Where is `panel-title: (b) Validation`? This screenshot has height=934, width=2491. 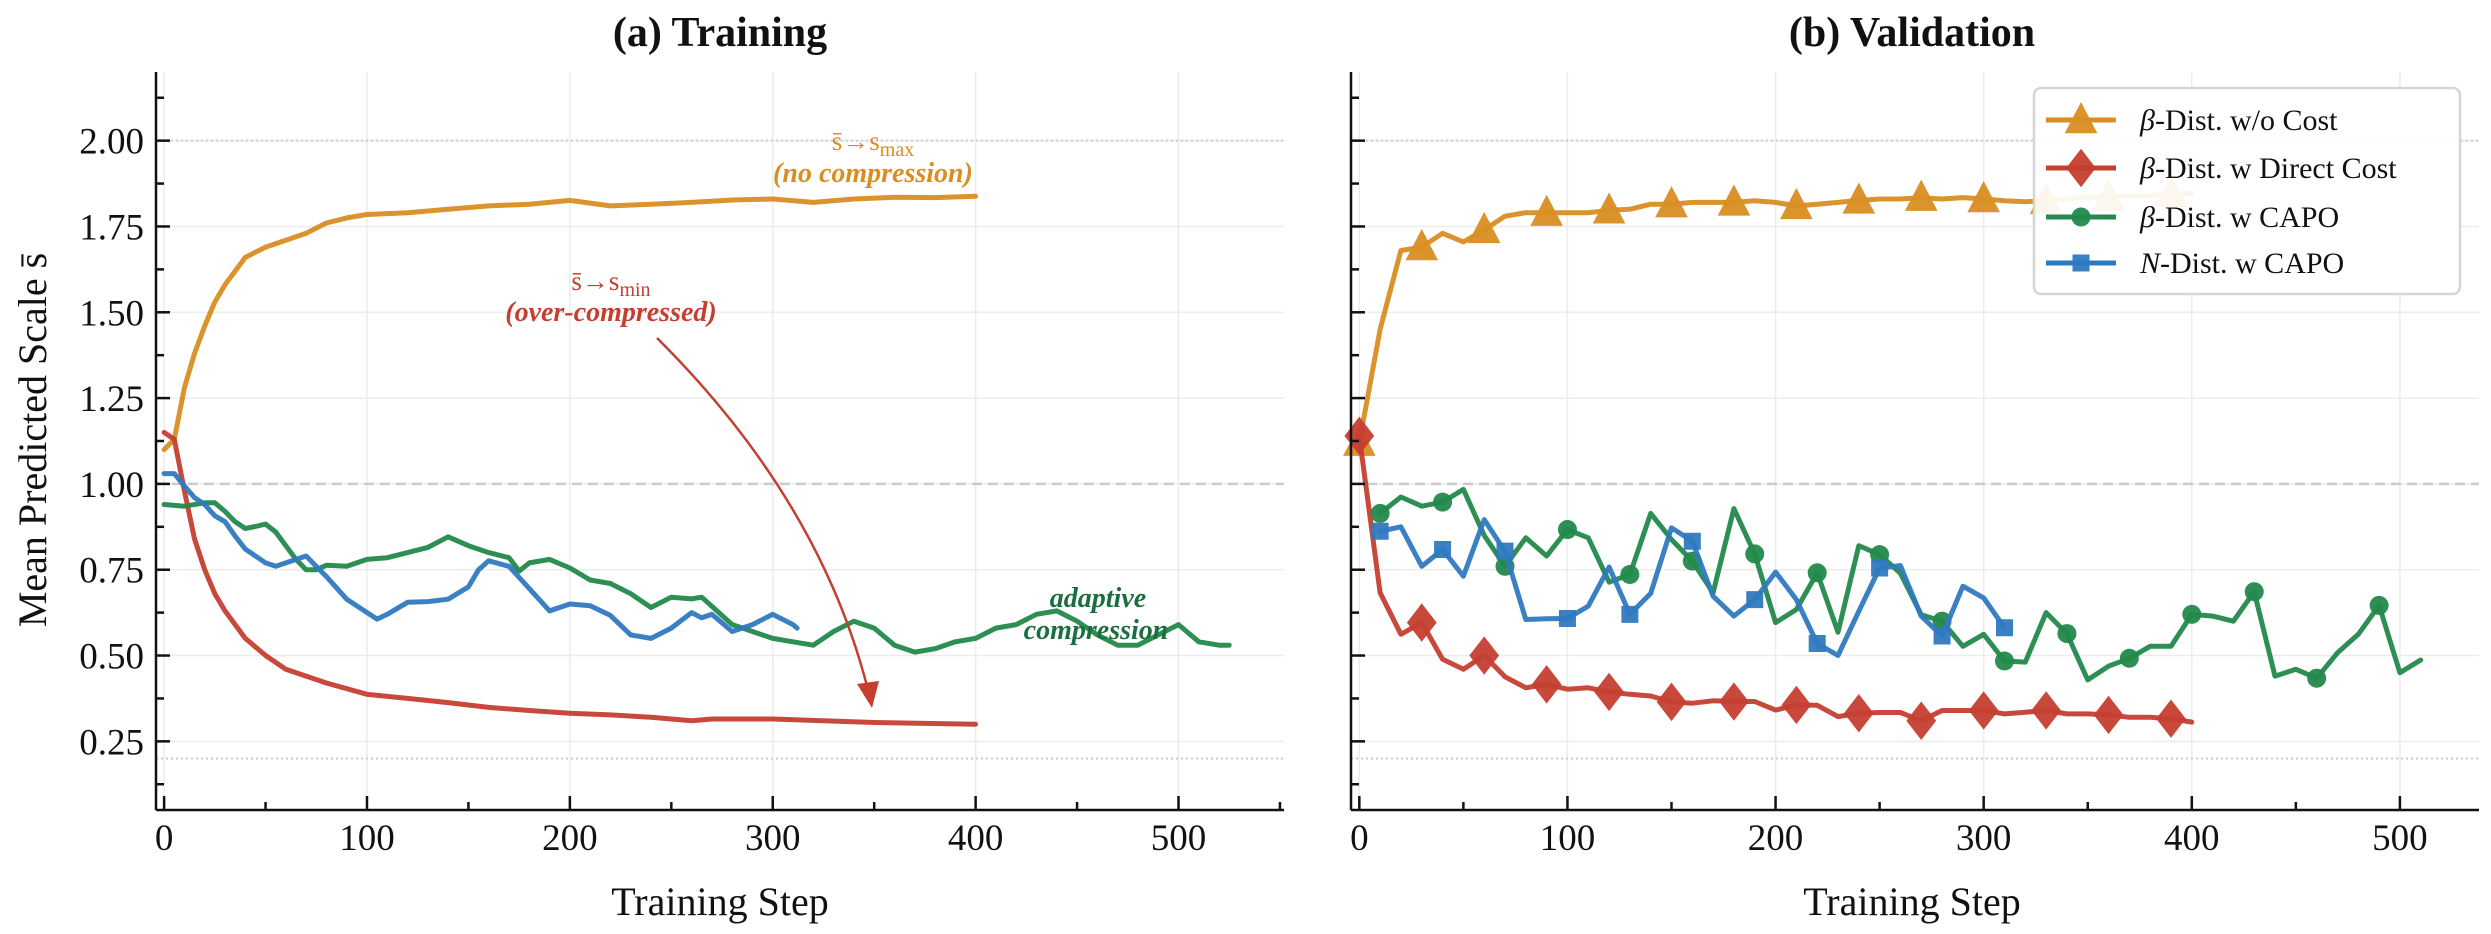
panel-title: (b) Validation is located at coordinates (1912, 33).